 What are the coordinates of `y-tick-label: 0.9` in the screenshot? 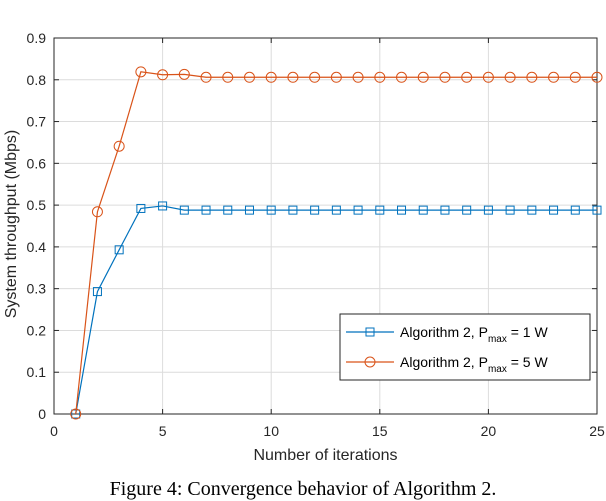 It's located at (37, 38).